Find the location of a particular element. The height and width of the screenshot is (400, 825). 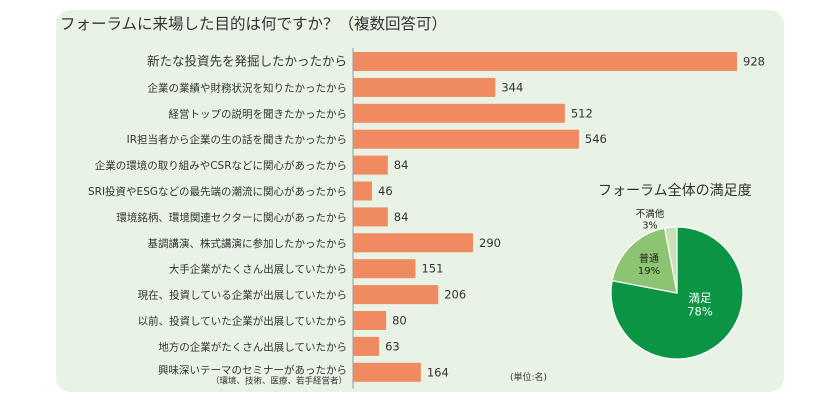

pie-title: フォーラム全体の満足度 is located at coordinates (675, 191).